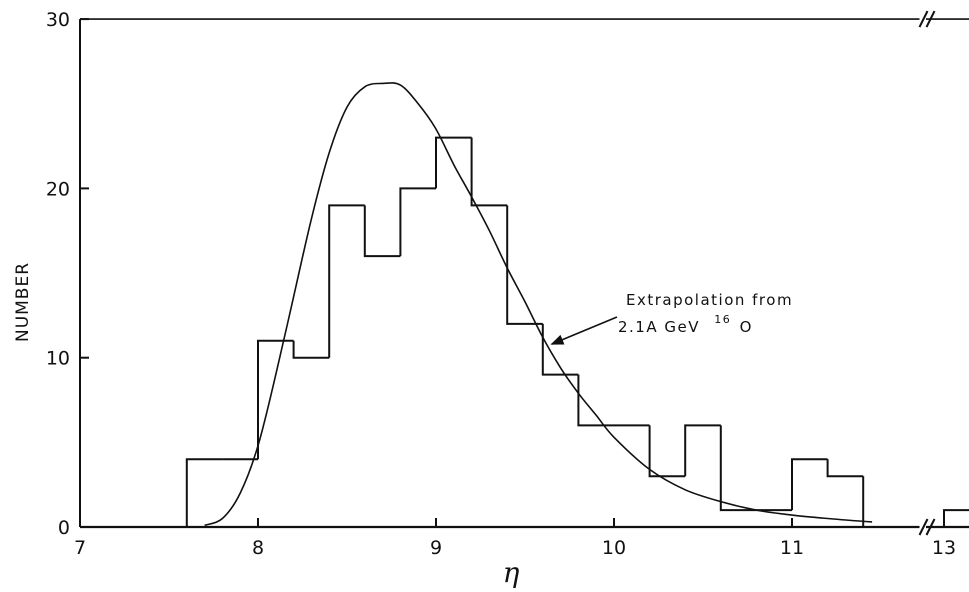 The image size is (969, 592). What do you see at coordinates (511, 572) in the screenshot?
I see `x-axis-title: η` at bounding box center [511, 572].